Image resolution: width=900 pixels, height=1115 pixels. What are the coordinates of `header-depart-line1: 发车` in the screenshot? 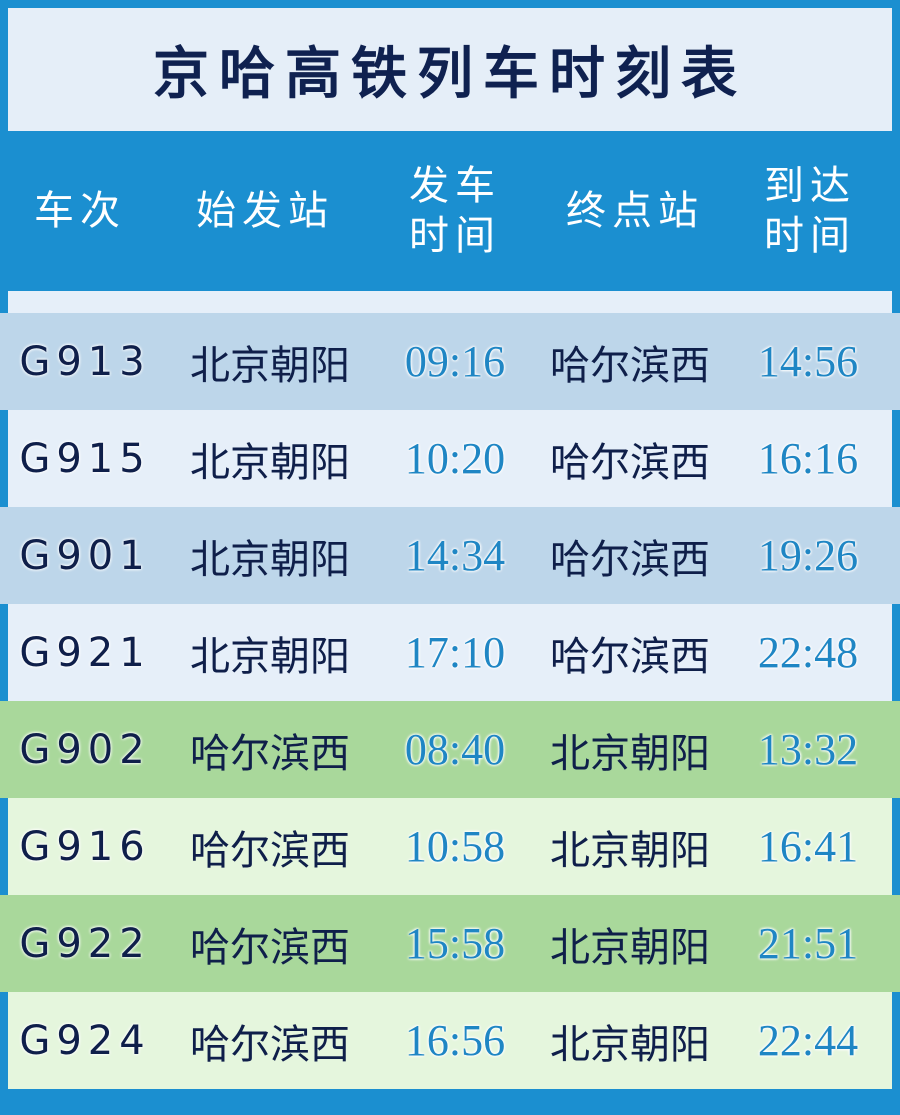 It's located at (455, 186).